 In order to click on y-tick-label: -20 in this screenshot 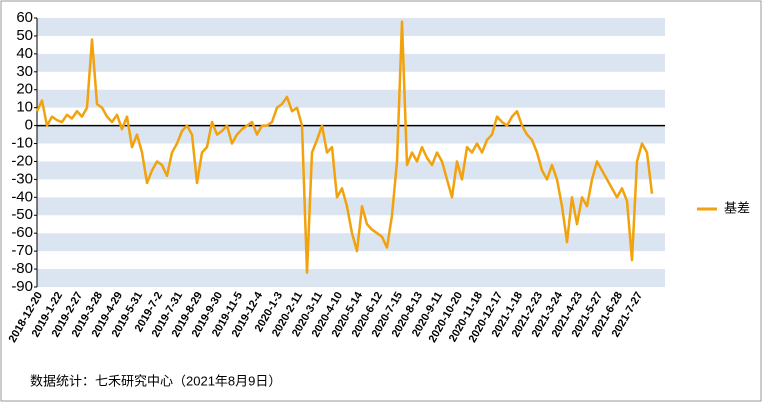, I will do `click(22, 160)`.